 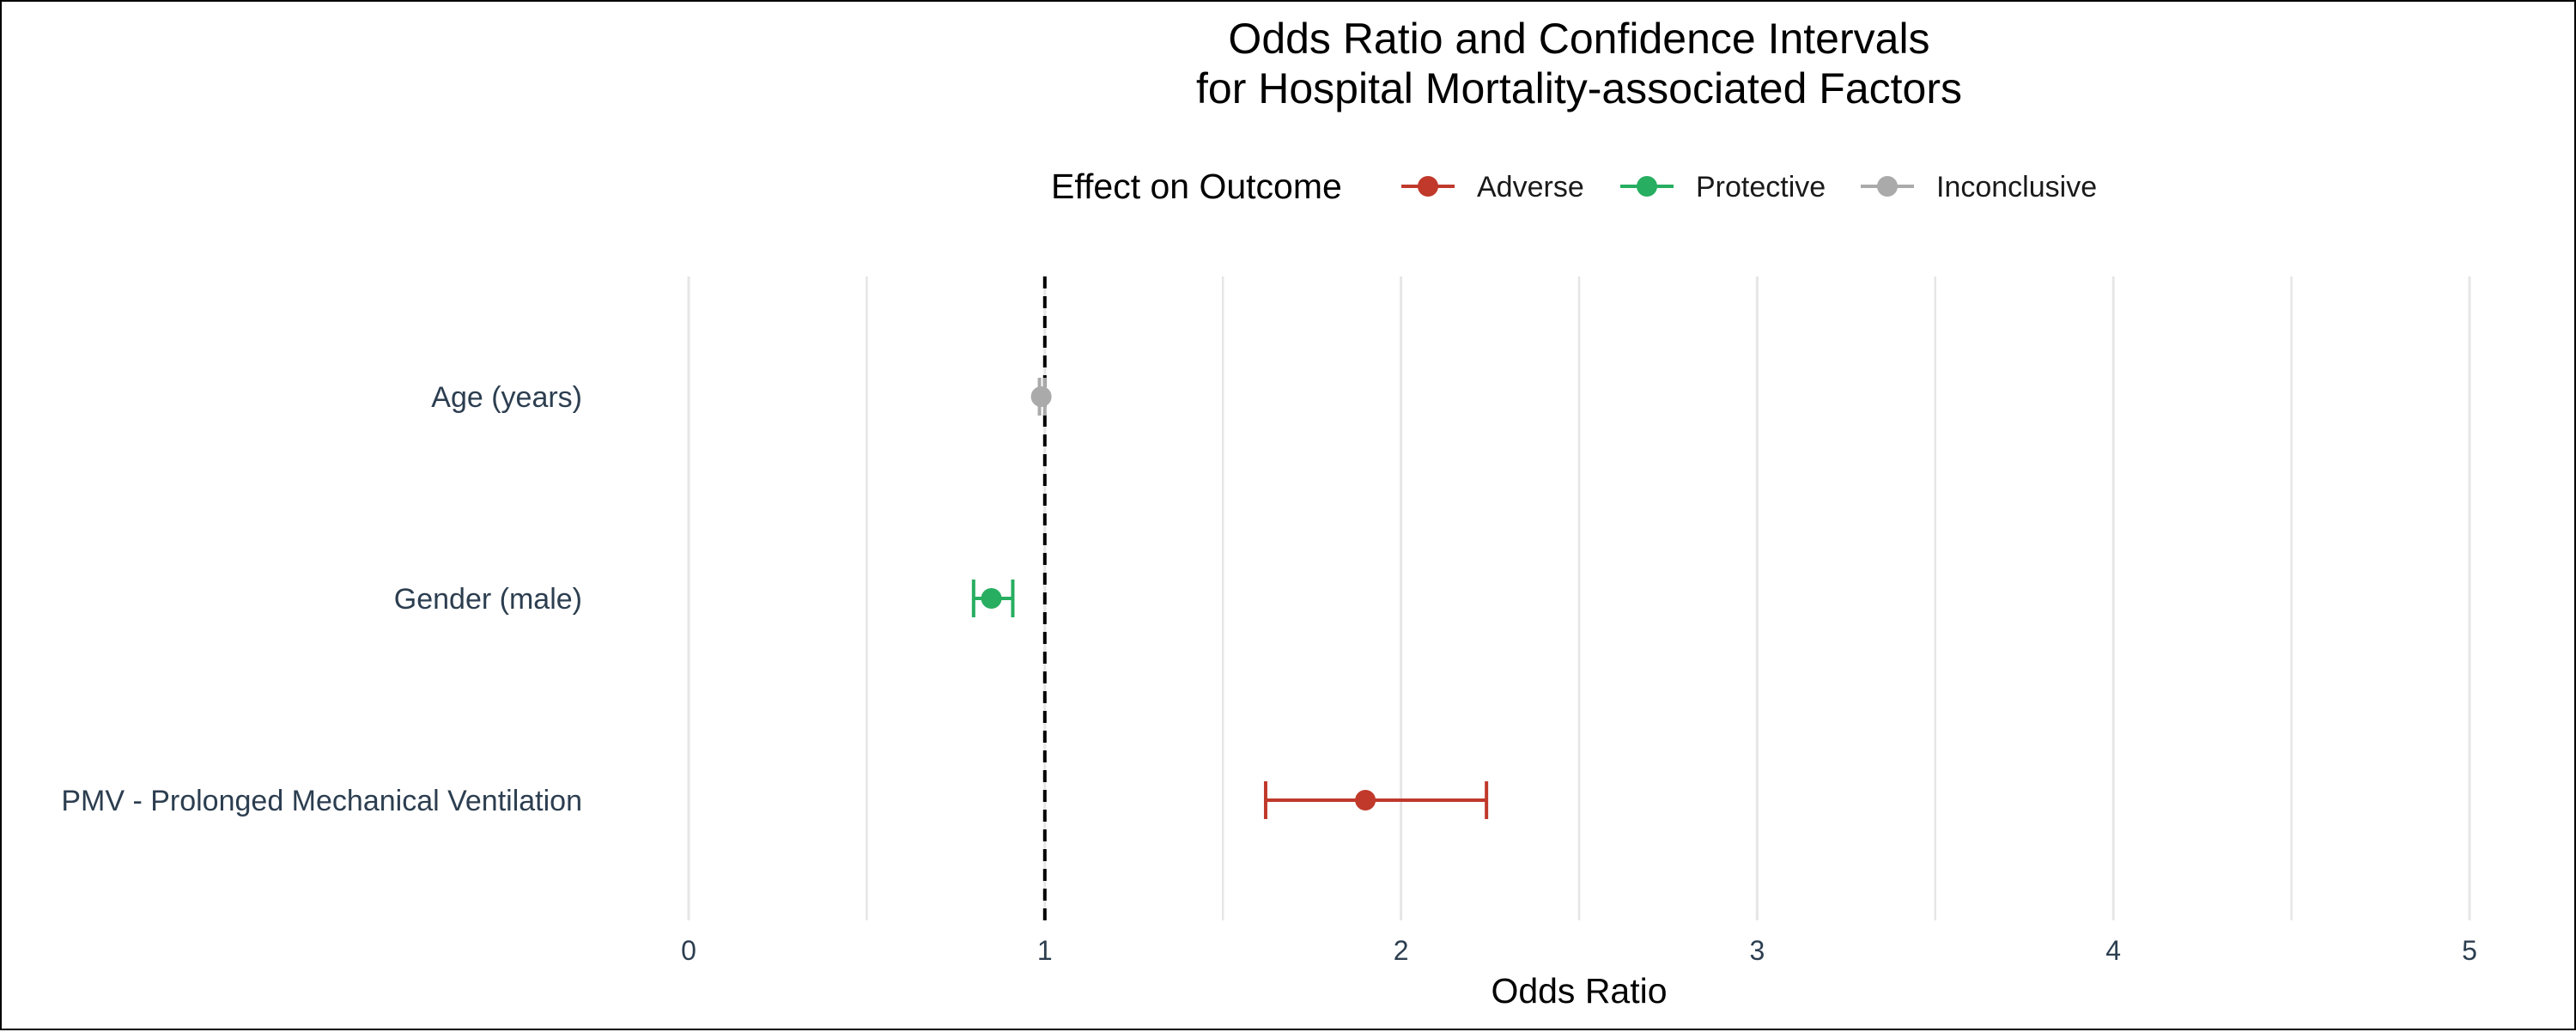 What do you see at coordinates (488, 599) in the screenshot?
I see `y-tick-label: Gender (male)` at bounding box center [488, 599].